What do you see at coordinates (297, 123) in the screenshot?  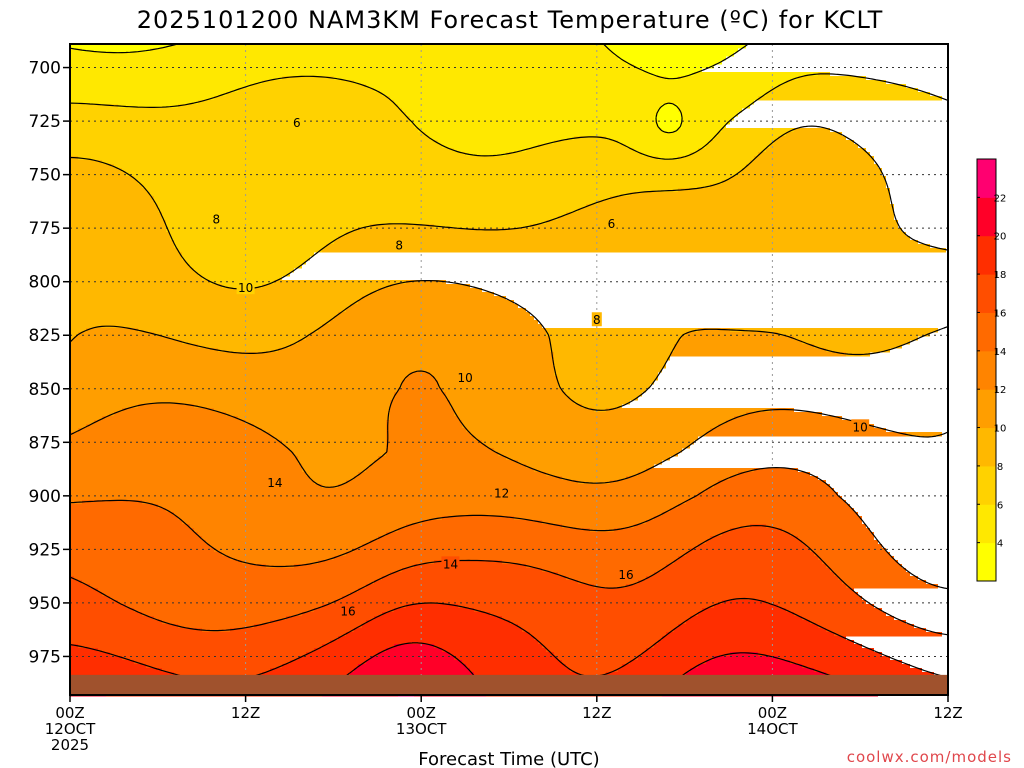 I see `contour-label: 6` at bounding box center [297, 123].